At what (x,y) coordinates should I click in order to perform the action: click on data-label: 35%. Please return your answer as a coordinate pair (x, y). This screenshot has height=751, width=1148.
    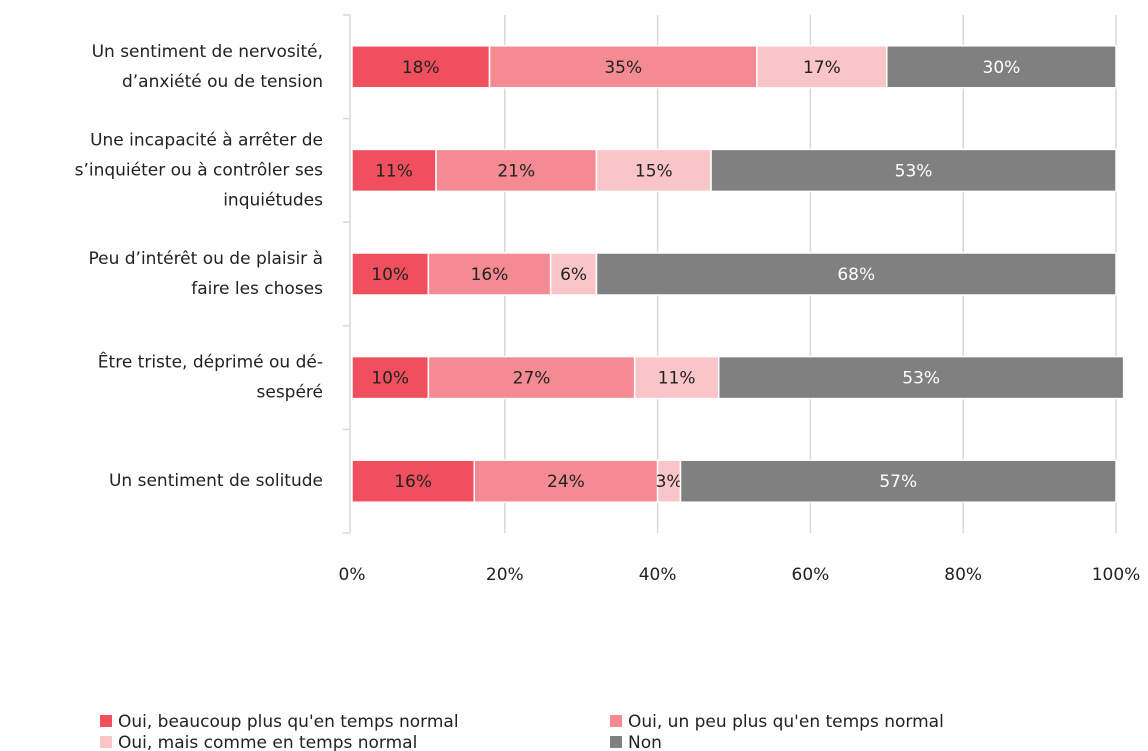
    Looking at the image, I should click on (623, 68).